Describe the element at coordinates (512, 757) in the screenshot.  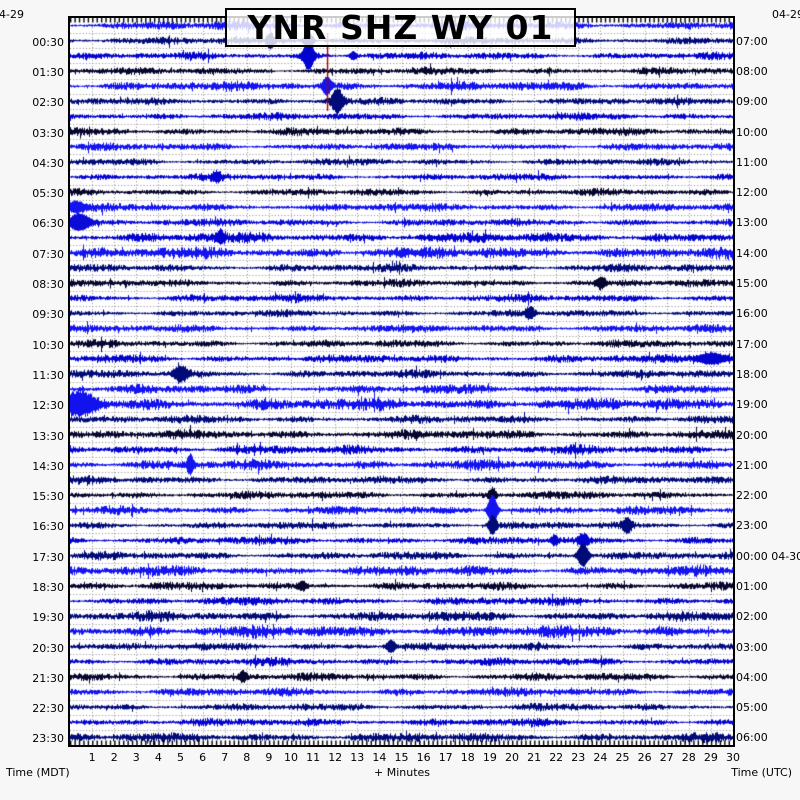
I see `minute-tick-label: 20` at that location.